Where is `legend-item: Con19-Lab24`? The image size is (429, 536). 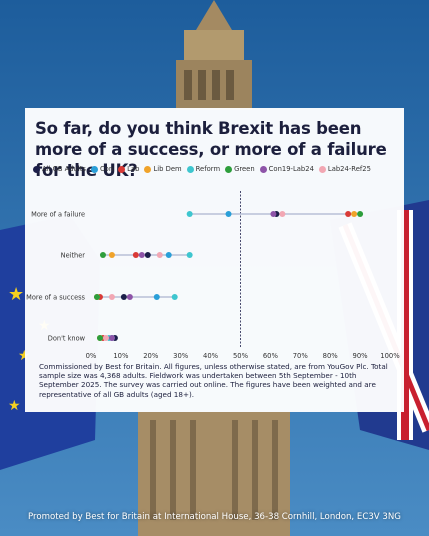 legend-item: Con19-Lab24 is located at coordinates (286, 169).